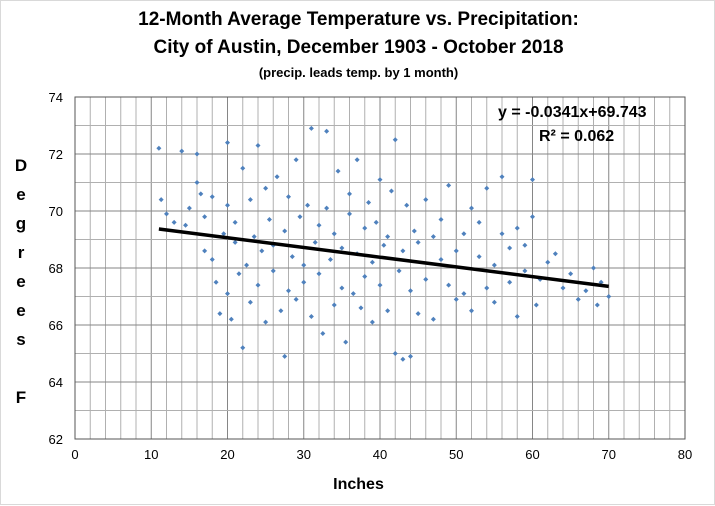 This screenshot has height=506, width=715. Describe the element at coordinates (56, 268) in the screenshot. I see `y-tick-label: 68` at that location.